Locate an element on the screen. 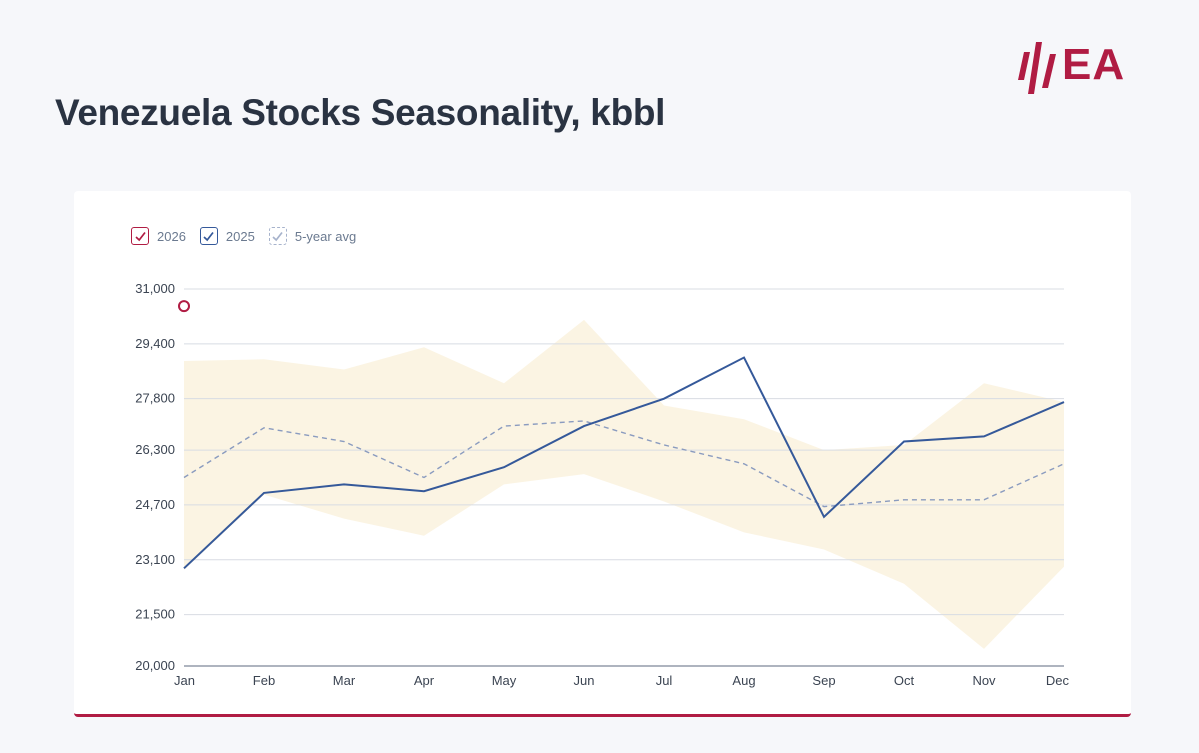  legend-item-2025: 2025 is located at coordinates (227, 236).